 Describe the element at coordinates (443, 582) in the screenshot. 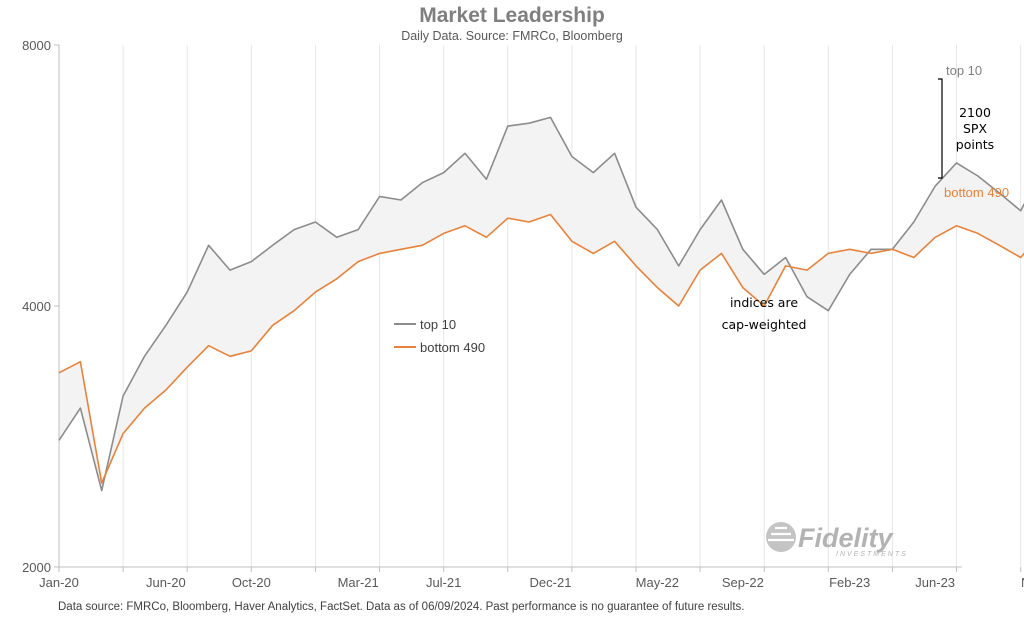

I see `x-tick-label: Jul-21` at that location.